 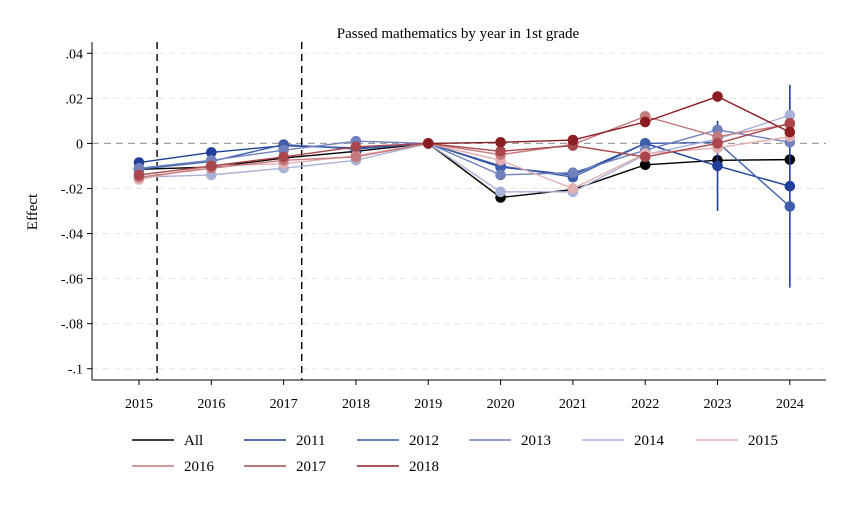 I want to click on legend-label: 2018, so click(x=424, y=467).